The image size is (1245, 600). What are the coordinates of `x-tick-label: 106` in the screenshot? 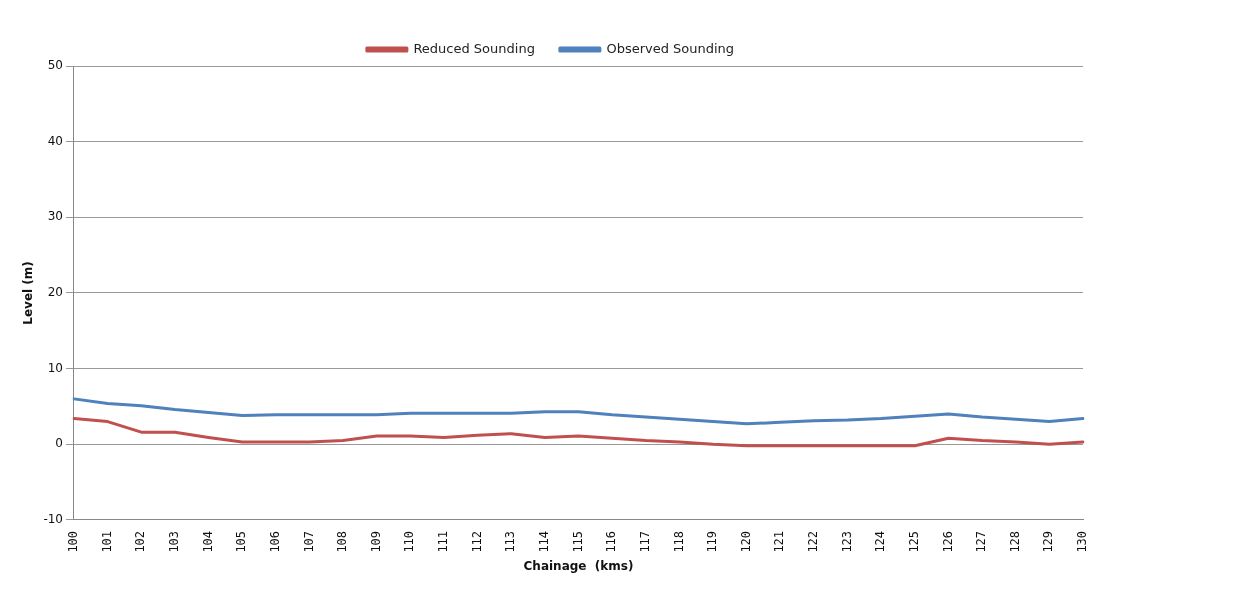 It's located at (274, 541).